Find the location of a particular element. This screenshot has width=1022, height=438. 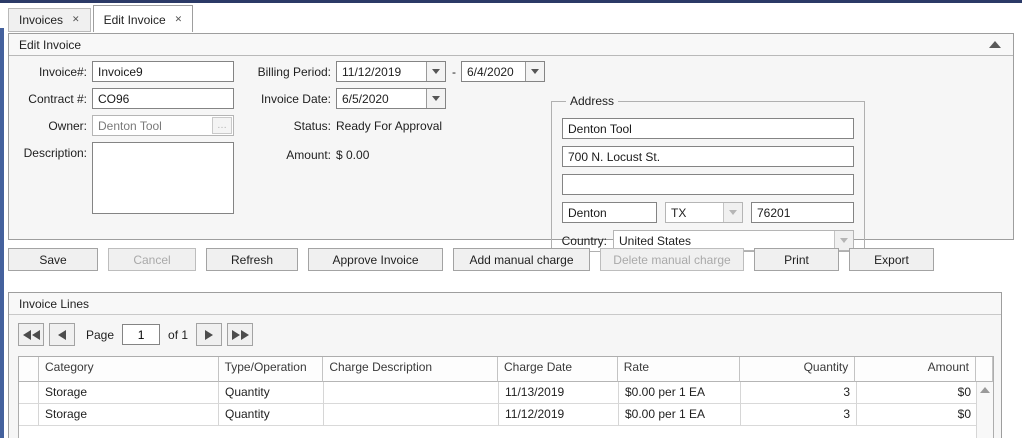

right-arrow-icon is located at coordinates (209, 334).